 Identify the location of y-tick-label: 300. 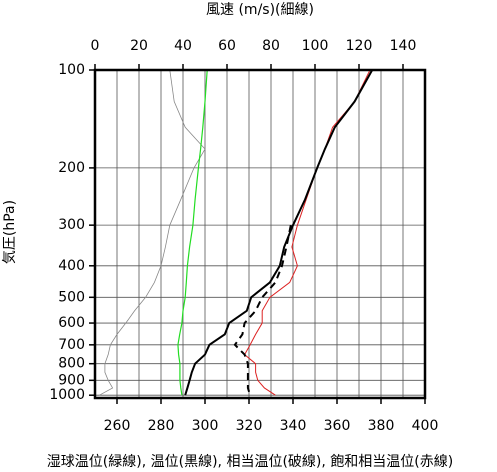
(71, 225).